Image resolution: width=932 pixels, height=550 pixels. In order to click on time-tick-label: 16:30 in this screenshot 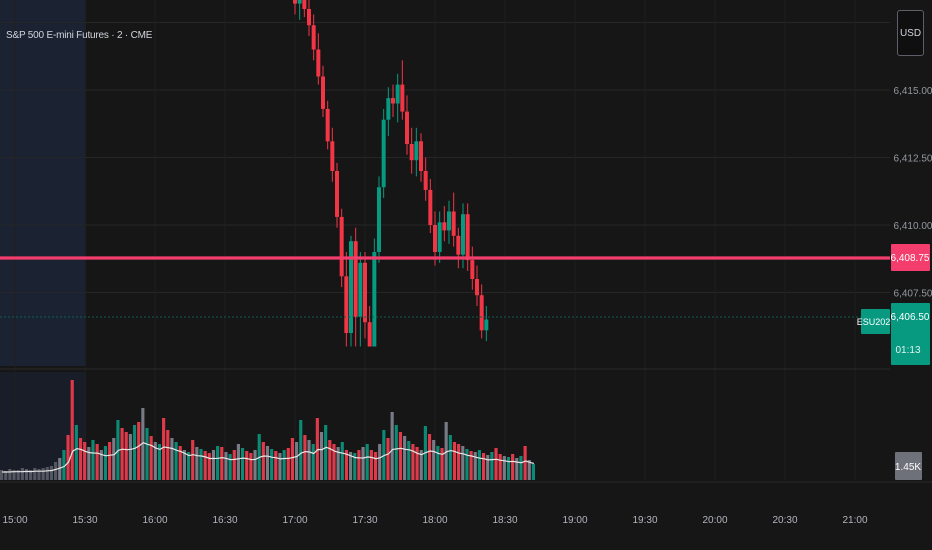, I will do `click(224, 520)`.